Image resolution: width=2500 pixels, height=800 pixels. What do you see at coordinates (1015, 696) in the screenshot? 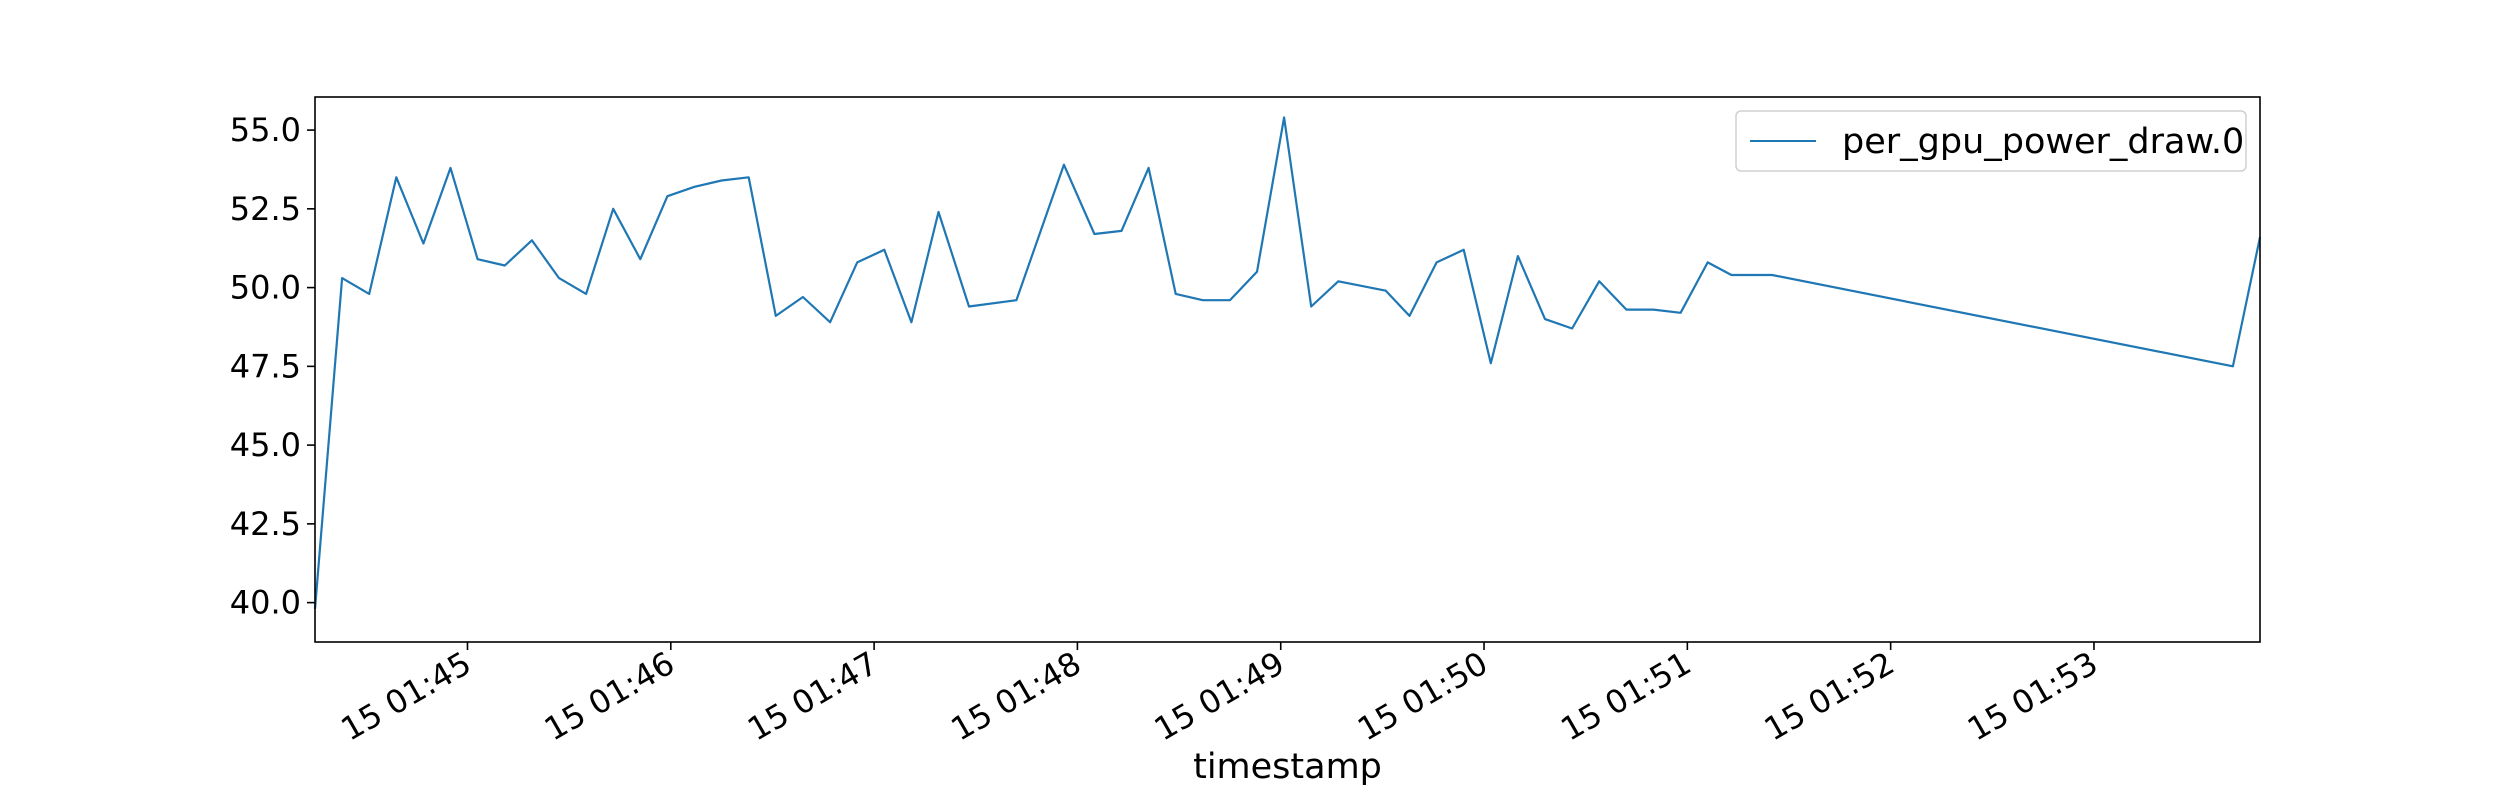
I see `x-tick-label: 15 01:48` at bounding box center [1015, 696].